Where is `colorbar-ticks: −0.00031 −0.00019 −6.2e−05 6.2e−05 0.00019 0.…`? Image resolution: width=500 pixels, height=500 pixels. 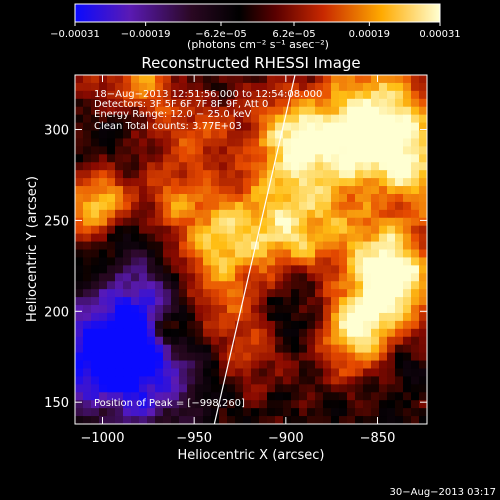
colorbar-ticks: −0.00031 −0.00019 −6.2e−05 6.2e−05 0.00019 0.… is located at coordinates (255, 31).